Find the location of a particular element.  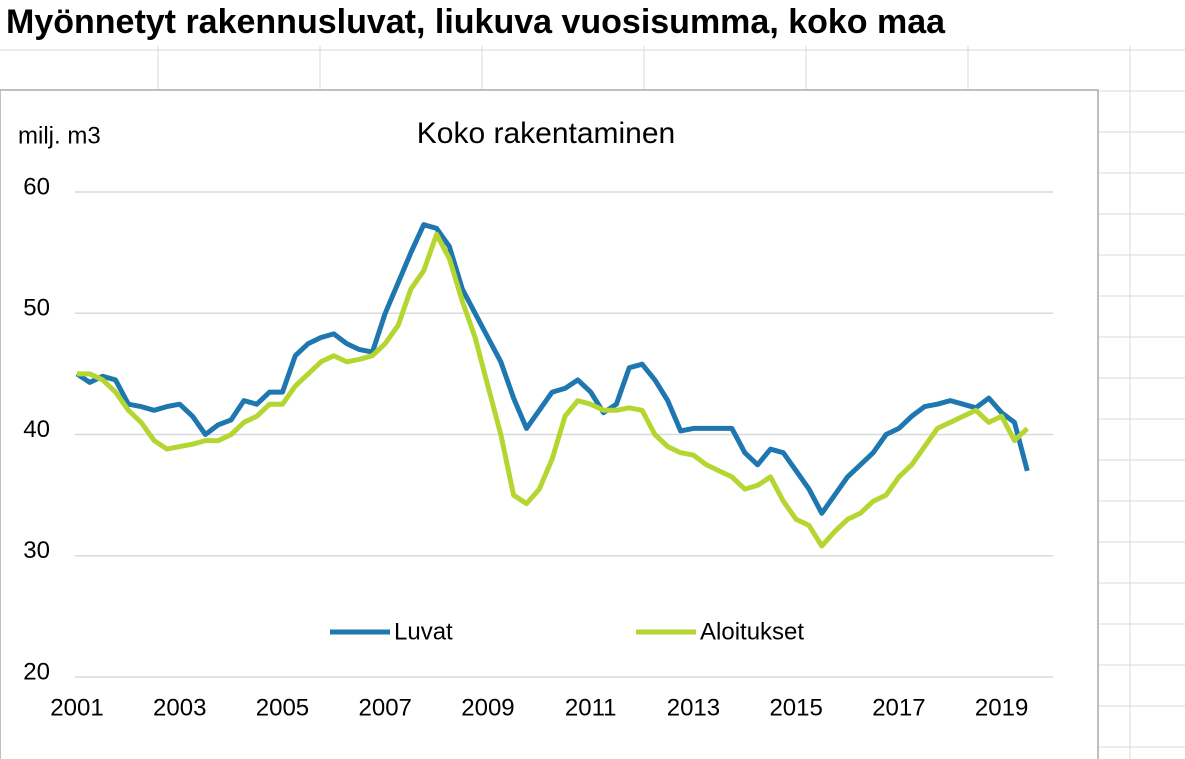

x-tick-label: 2017 is located at coordinates (898, 707).